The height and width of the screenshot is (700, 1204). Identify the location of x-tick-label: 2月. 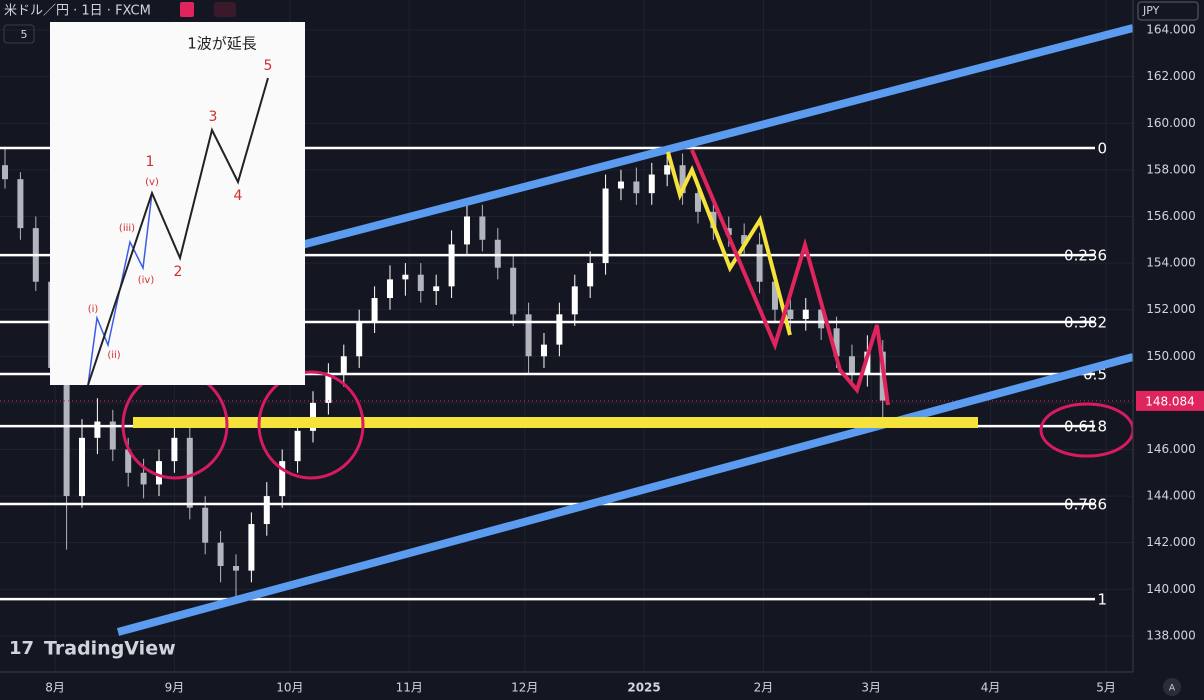
(764, 688).